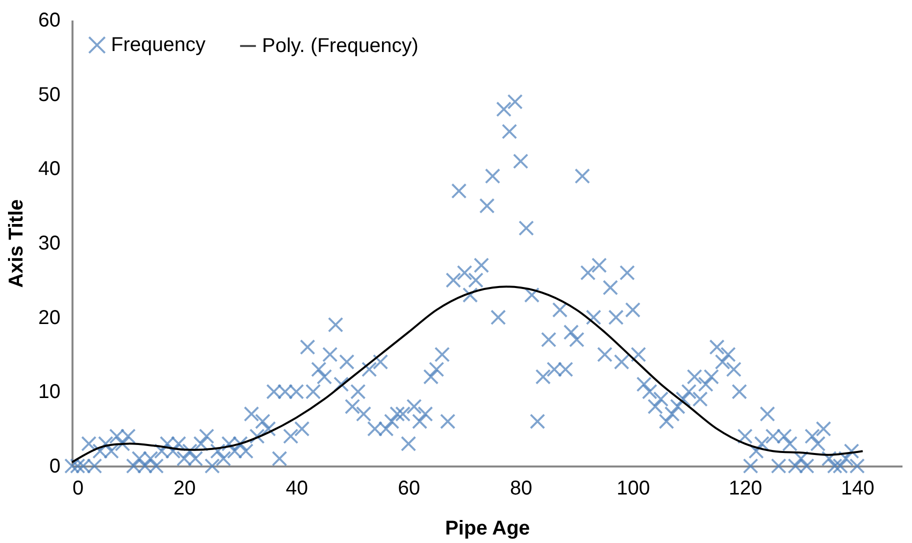 This screenshot has width=912, height=543. I want to click on x-axis-title: Pipe Age, so click(487, 529).